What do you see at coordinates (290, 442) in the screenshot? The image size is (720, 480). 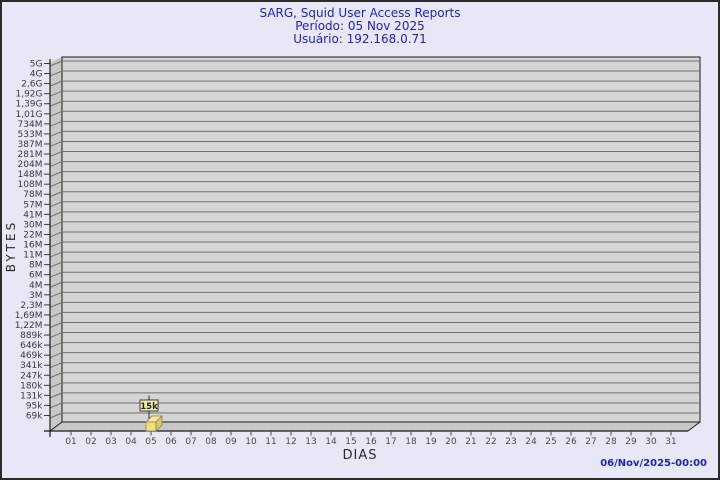 I see `x-tick-label: 12` at bounding box center [290, 442].